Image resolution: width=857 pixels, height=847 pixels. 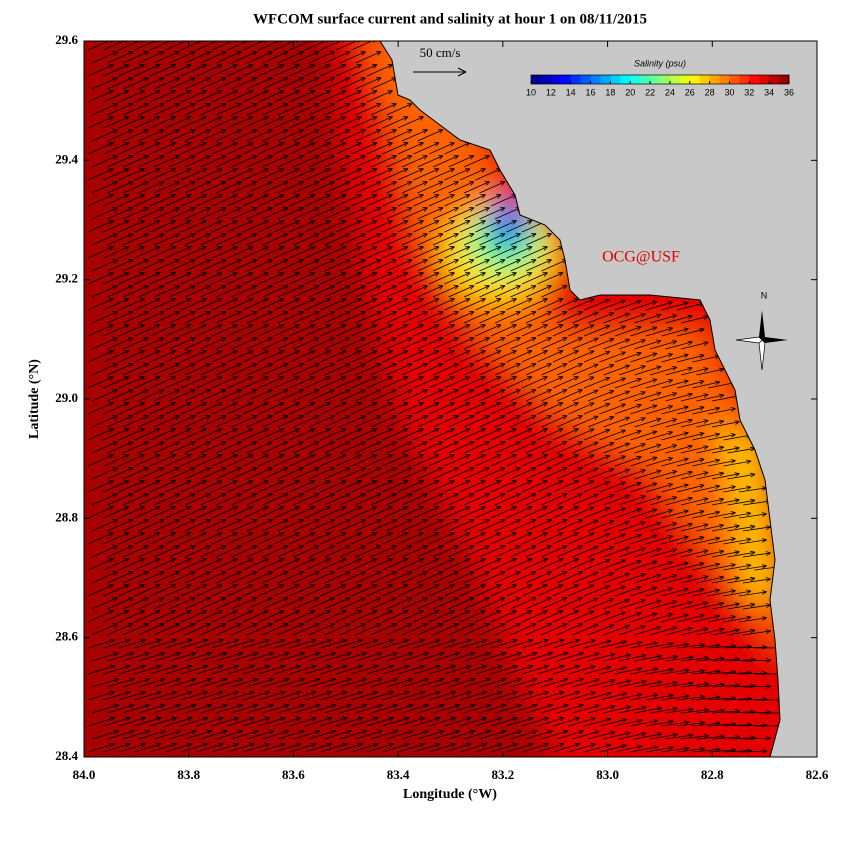 I want to click on x-tick-label: 83.6, so click(x=293, y=774).